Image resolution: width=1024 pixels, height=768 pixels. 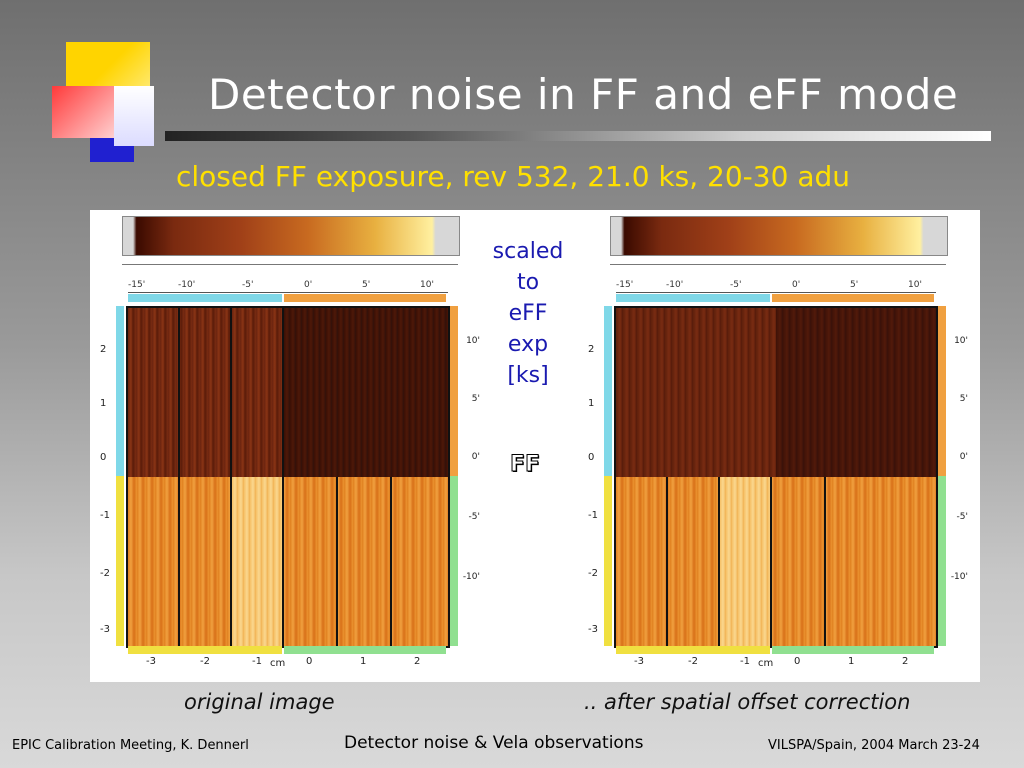 What do you see at coordinates (494, 743) in the screenshot?
I see `footer-center: Detector noise & Vela observations` at bounding box center [494, 743].